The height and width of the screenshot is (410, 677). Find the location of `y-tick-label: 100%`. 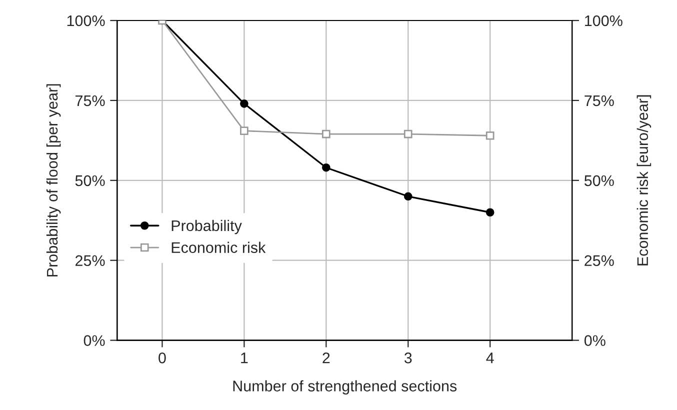

y-tick-label: 100% is located at coordinates (86, 20).